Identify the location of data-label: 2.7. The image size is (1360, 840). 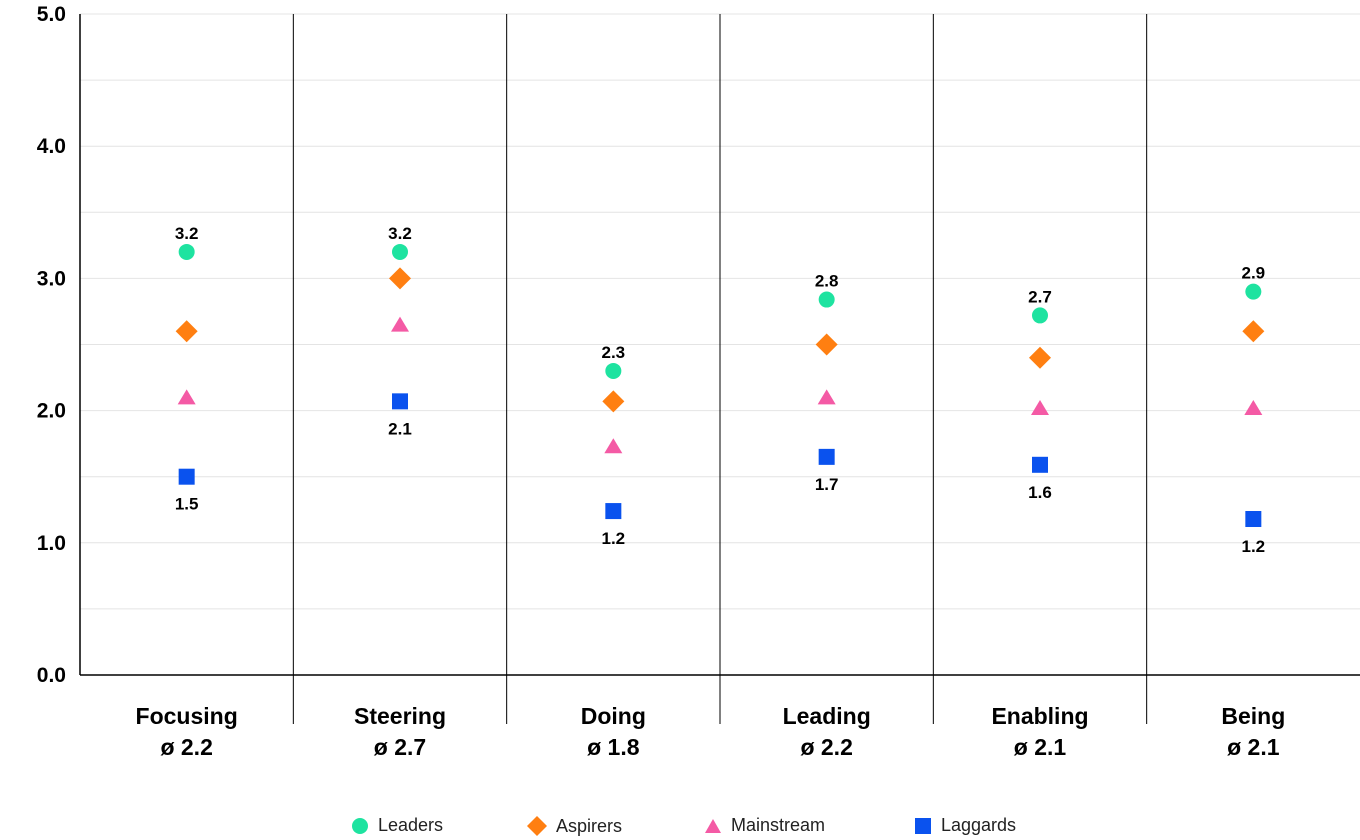
(1040, 296).